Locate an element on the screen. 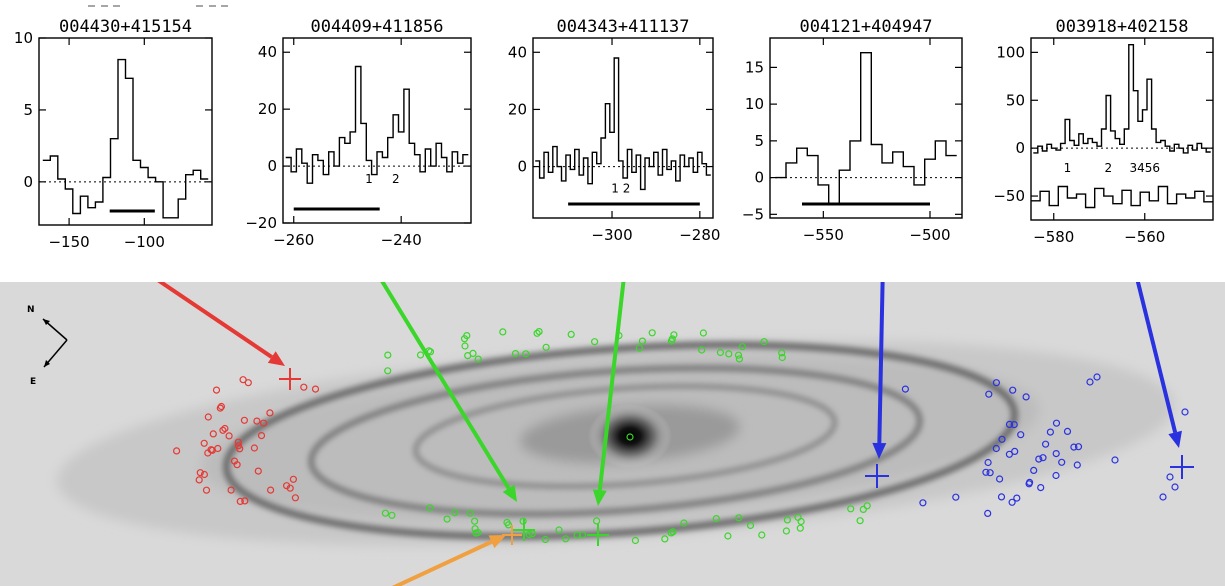 The height and width of the screenshot is (586, 1225). y-tick-label: 10 is located at coordinates (23, 38).